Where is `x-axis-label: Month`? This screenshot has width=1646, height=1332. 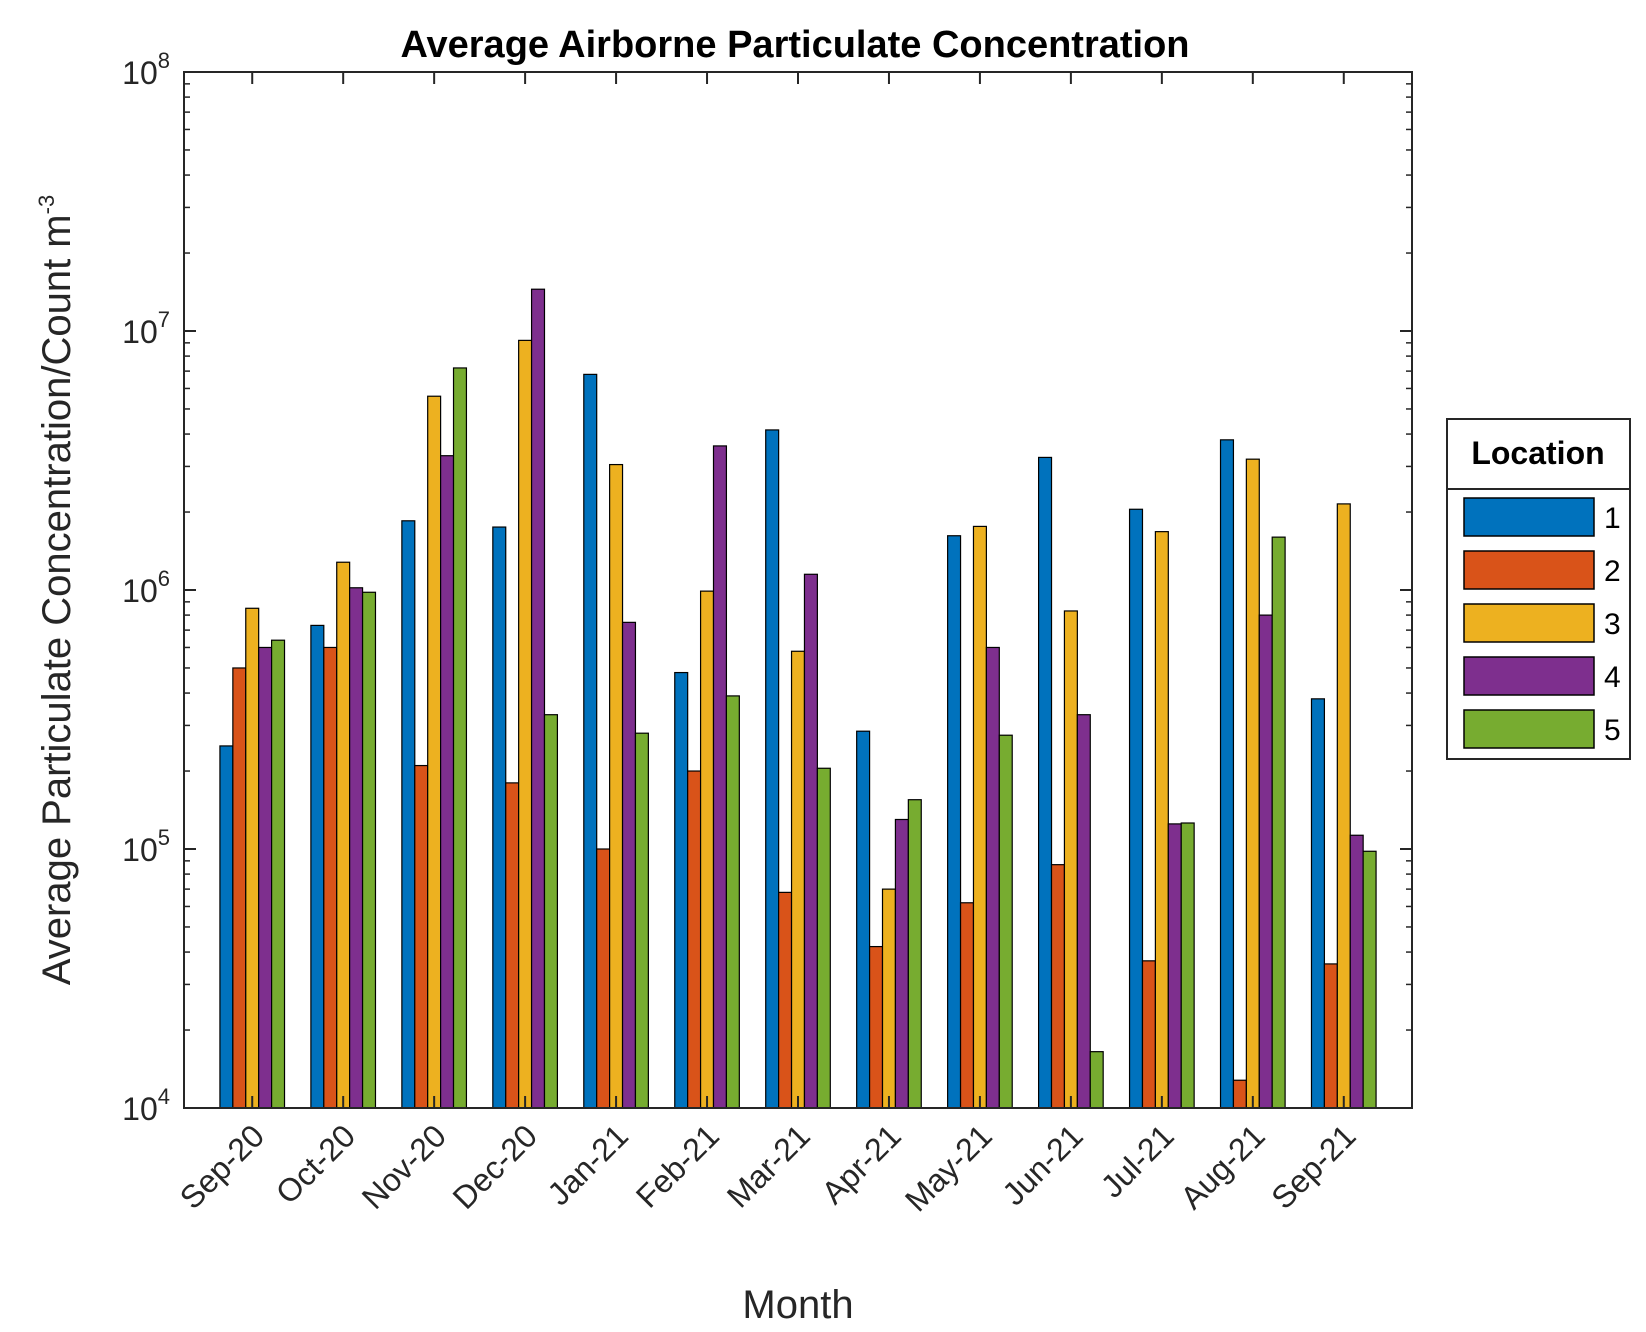
x-axis-label: Month is located at coordinates (797, 1305).